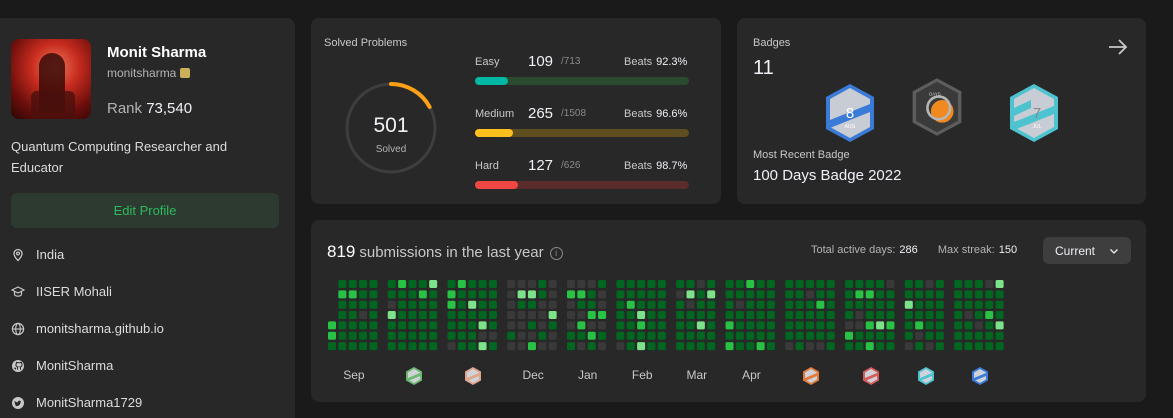 The width and height of the screenshot is (1173, 418). What do you see at coordinates (75, 365) in the screenshot?
I see `info-github-text: MonitSharma` at bounding box center [75, 365].